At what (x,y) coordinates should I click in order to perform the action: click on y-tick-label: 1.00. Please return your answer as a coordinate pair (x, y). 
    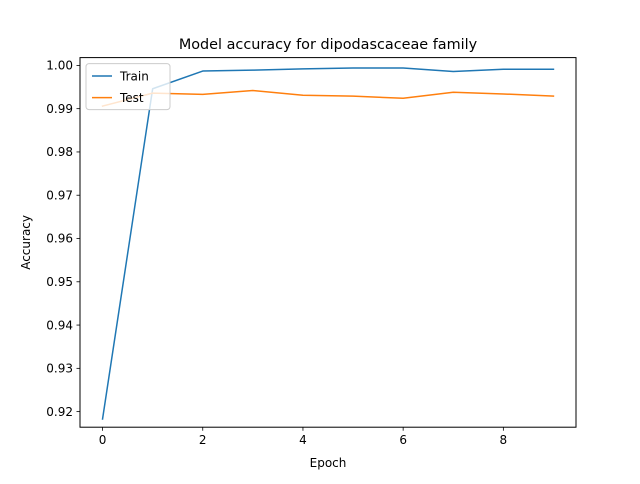
    Looking at the image, I should click on (59, 66).